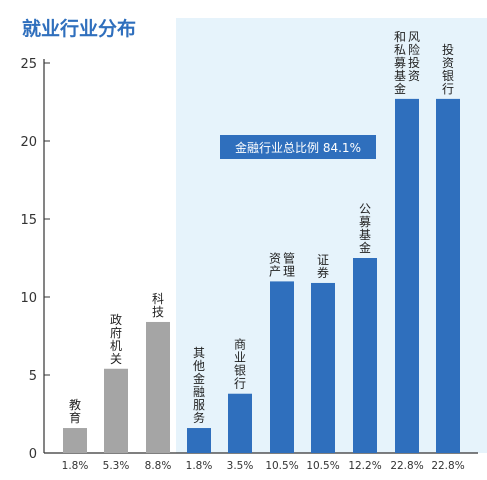 The height and width of the screenshot is (480, 487). What do you see at coordinates (400, 37) in the screenshot?
I see `category-label-char: 和` at bounding box center [400, 37].